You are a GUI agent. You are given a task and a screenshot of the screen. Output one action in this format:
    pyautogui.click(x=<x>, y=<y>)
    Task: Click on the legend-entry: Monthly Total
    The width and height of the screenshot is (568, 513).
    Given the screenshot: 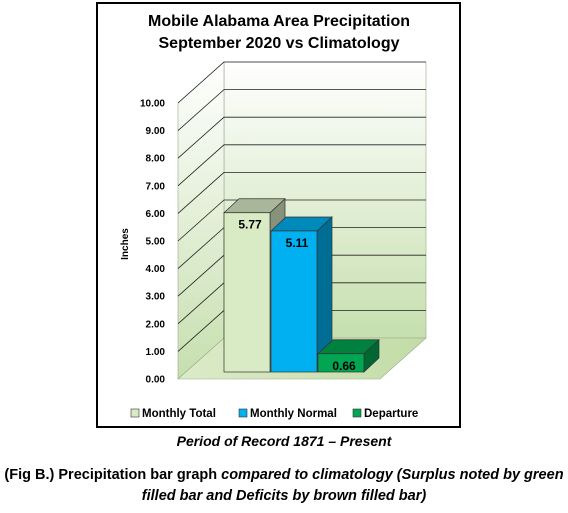 What is the action you would take?
    pyautogui.click(x=173, y=414)
    